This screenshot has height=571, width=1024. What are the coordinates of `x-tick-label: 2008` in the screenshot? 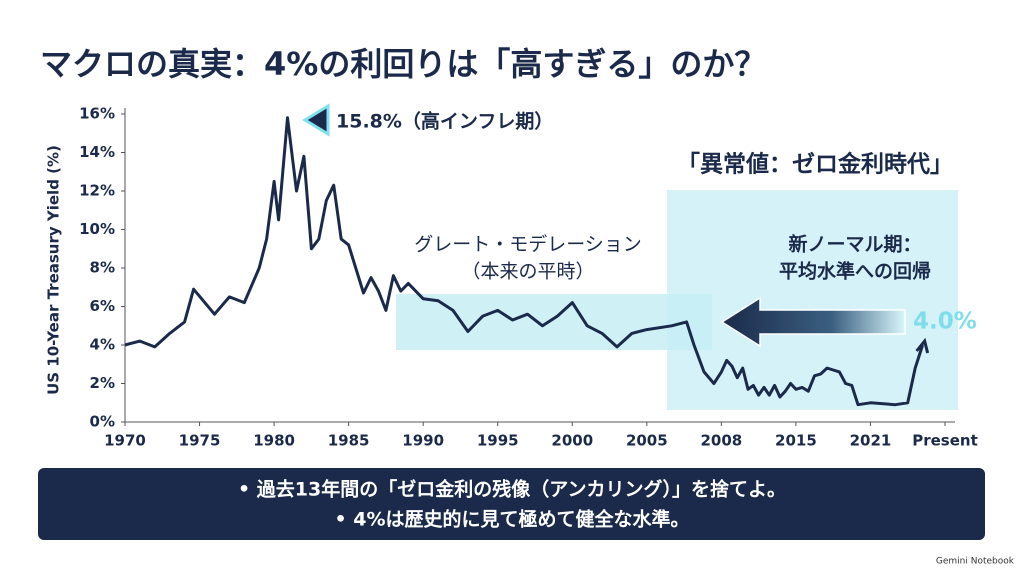 It's located at (721, 441).